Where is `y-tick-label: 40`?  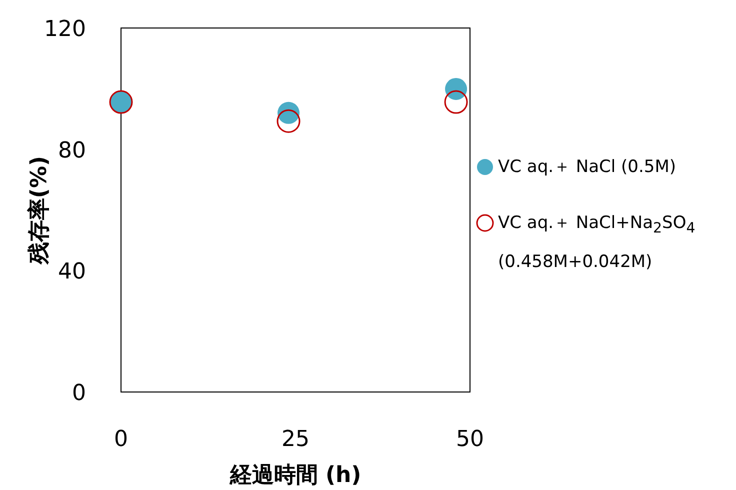
y-tick-label: 40 is located at coordinates (72, 272).